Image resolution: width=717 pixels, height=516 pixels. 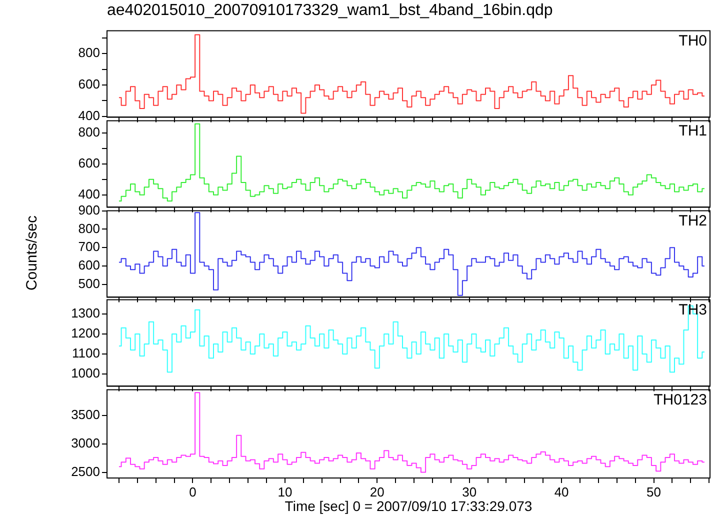 What do you see at coordinates (85, 313) in the screenshot?
I see `y-tick-label: 1300` at bounding box center [85, 313].